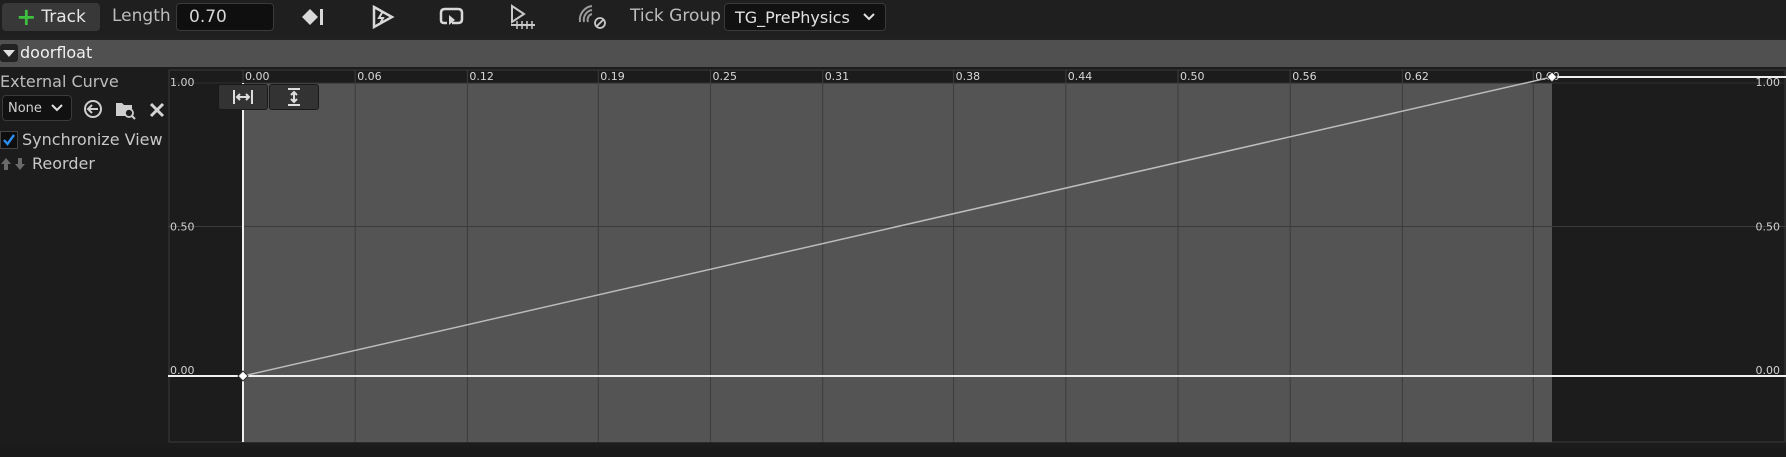 Image resolution: width=1786 pixels, height=457 pixels. I want to click on tick-group-select: TG_PrePhysics, so click(805, 17).